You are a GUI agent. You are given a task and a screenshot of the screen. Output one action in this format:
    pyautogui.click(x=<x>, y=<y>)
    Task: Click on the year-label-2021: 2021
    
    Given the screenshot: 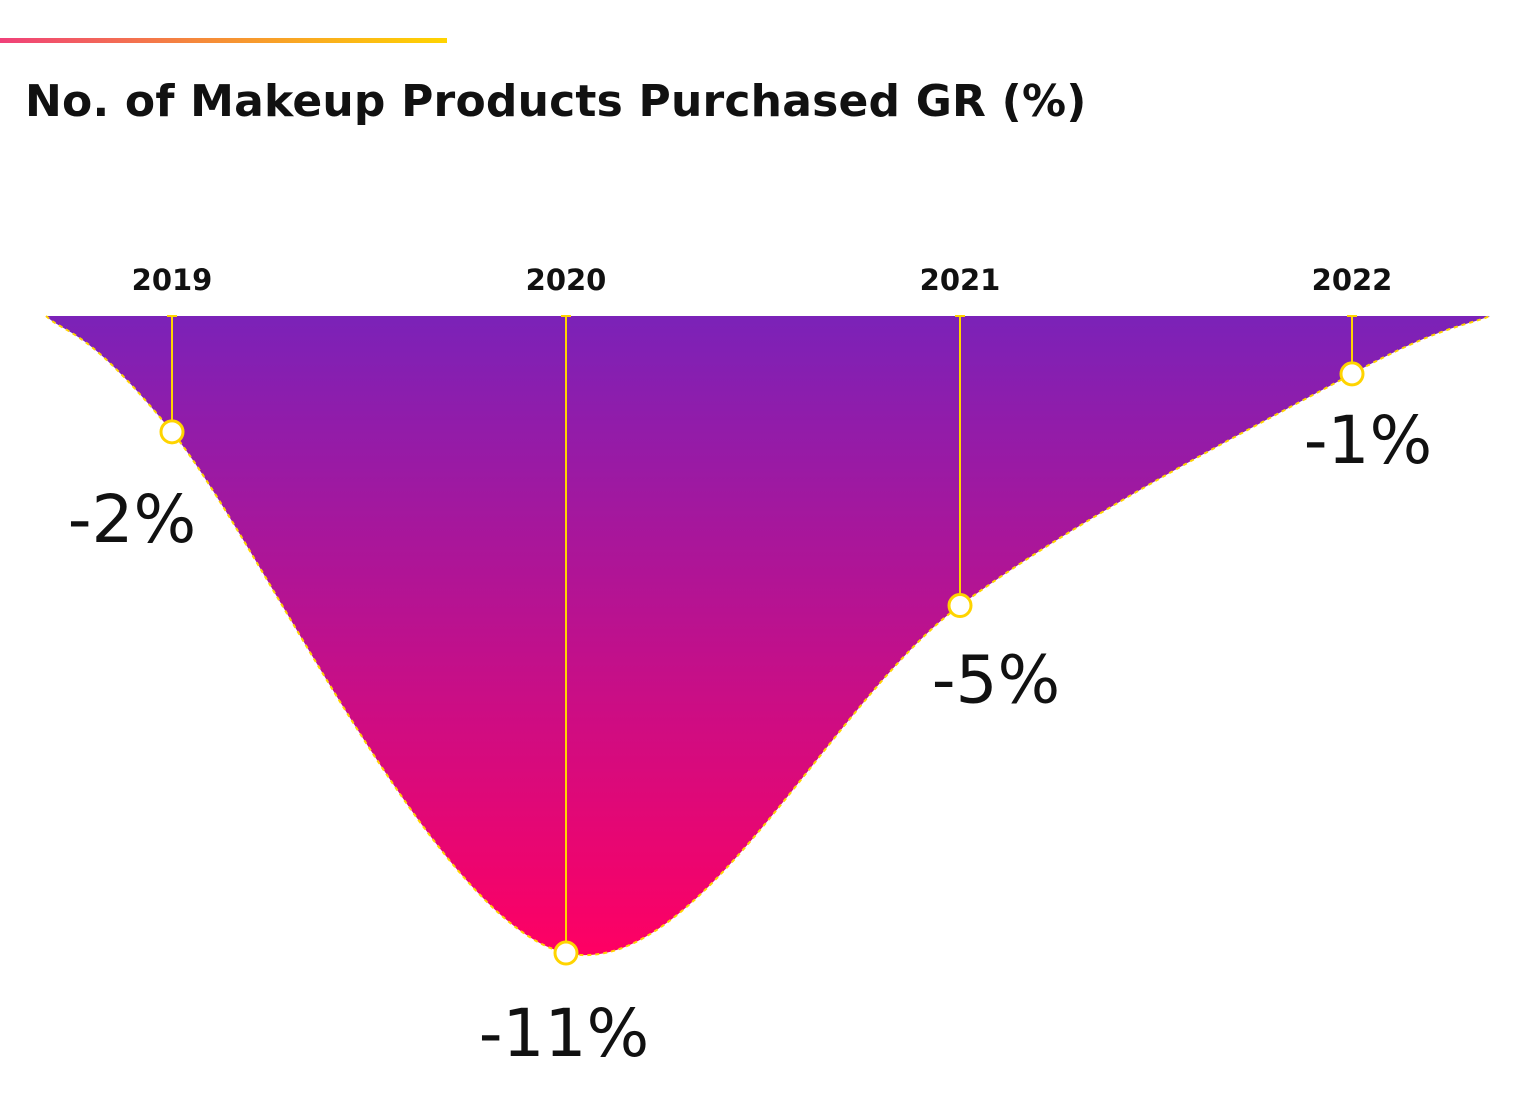 What is the action you would take?
    pyautogui.click(x=960, y=280)
    